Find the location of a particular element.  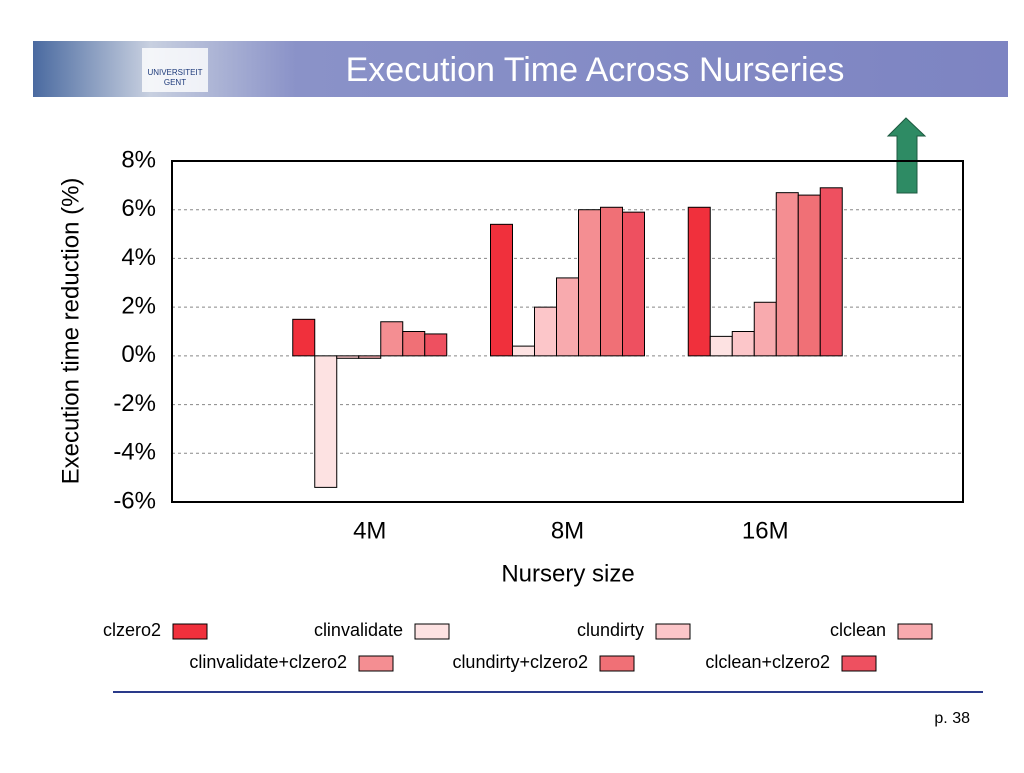

legend-label: clinvalidate is located at coordinates (358, 630).